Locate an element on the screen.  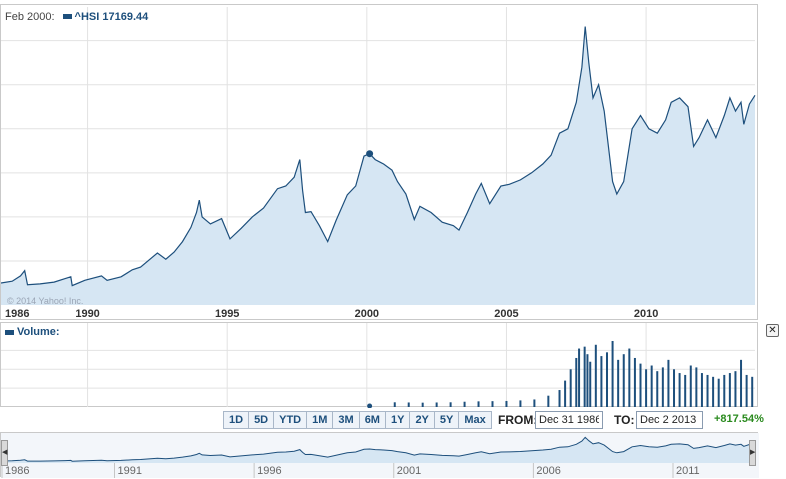
copyright-notice: © 2014 Yahoo! Inc. is located at coordinates (45, 301).